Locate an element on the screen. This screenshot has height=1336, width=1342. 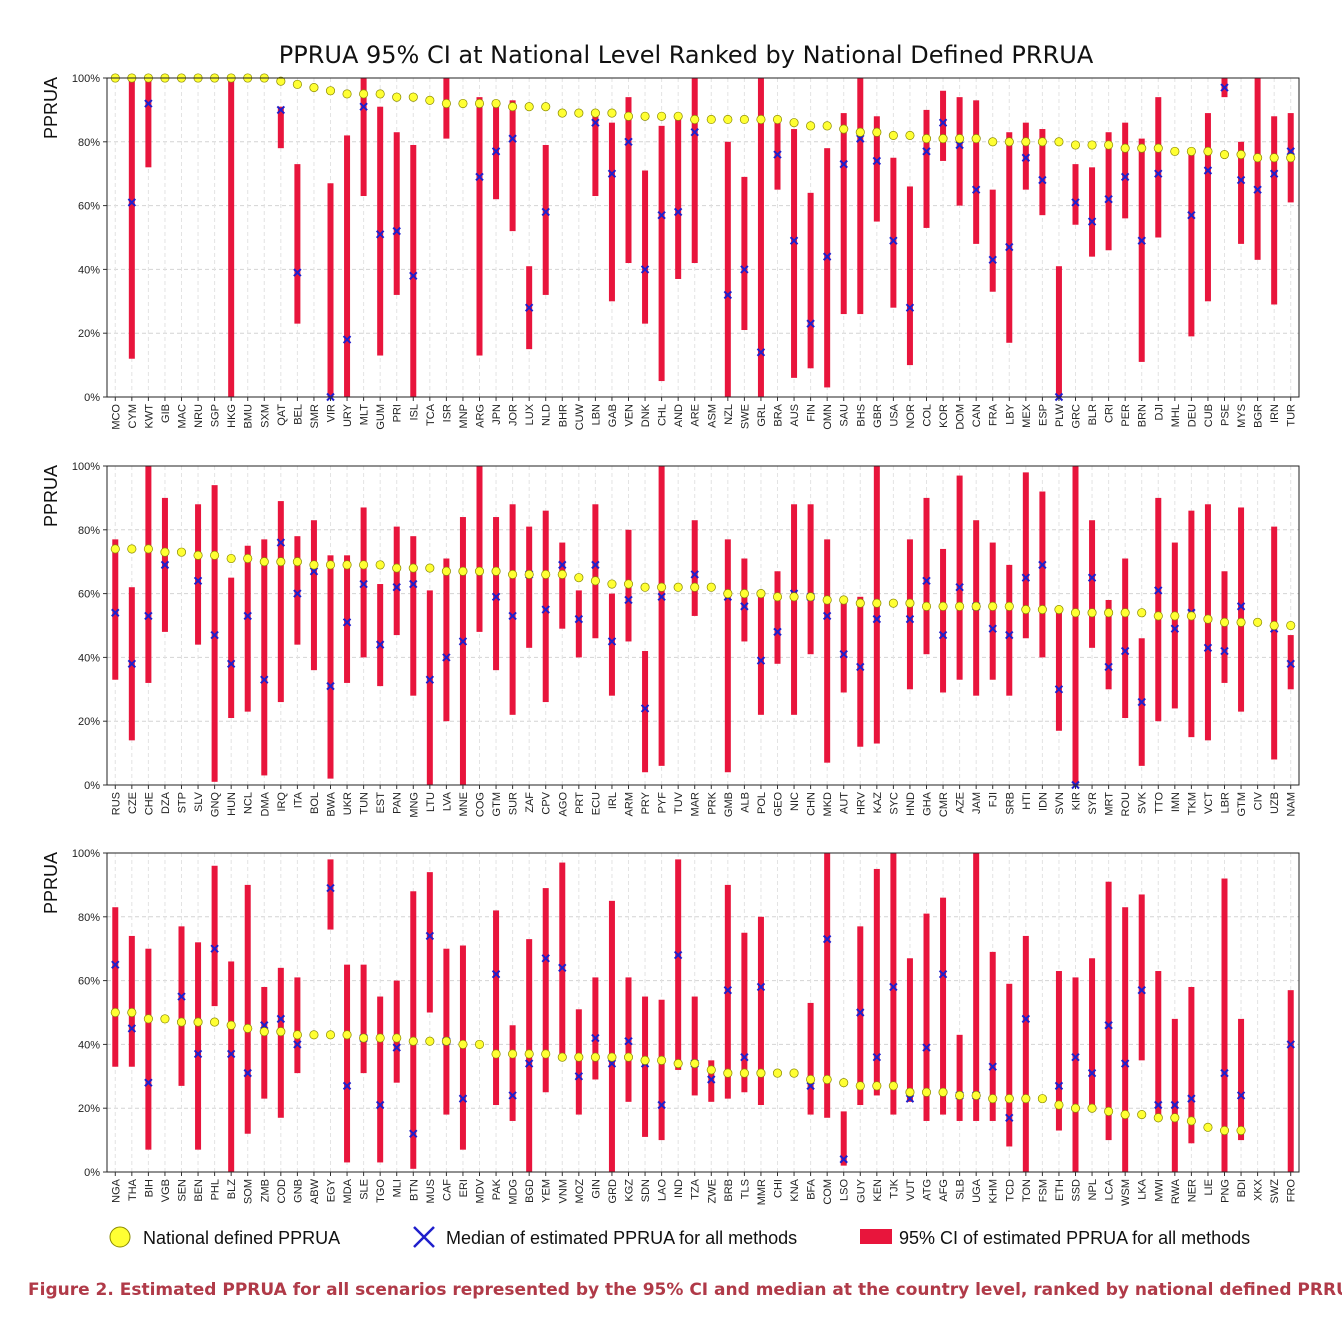
median-marker-com is located at coordinates (827, 939).